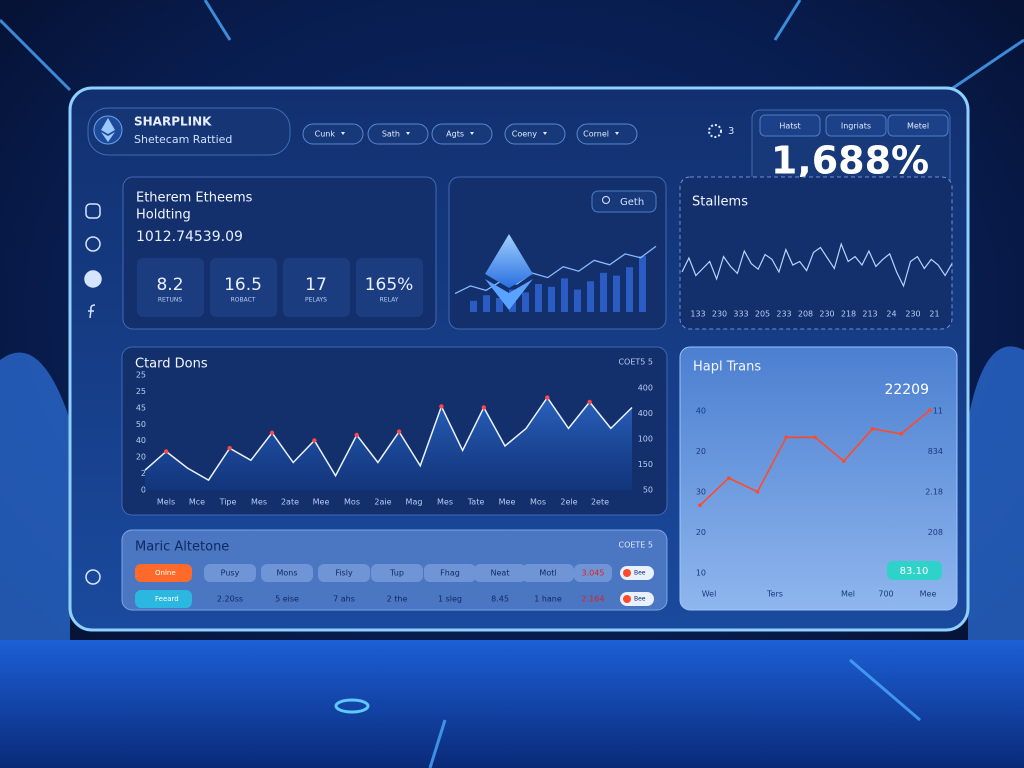  I want to click on stallems-x-label: 24, so click(891, 314).